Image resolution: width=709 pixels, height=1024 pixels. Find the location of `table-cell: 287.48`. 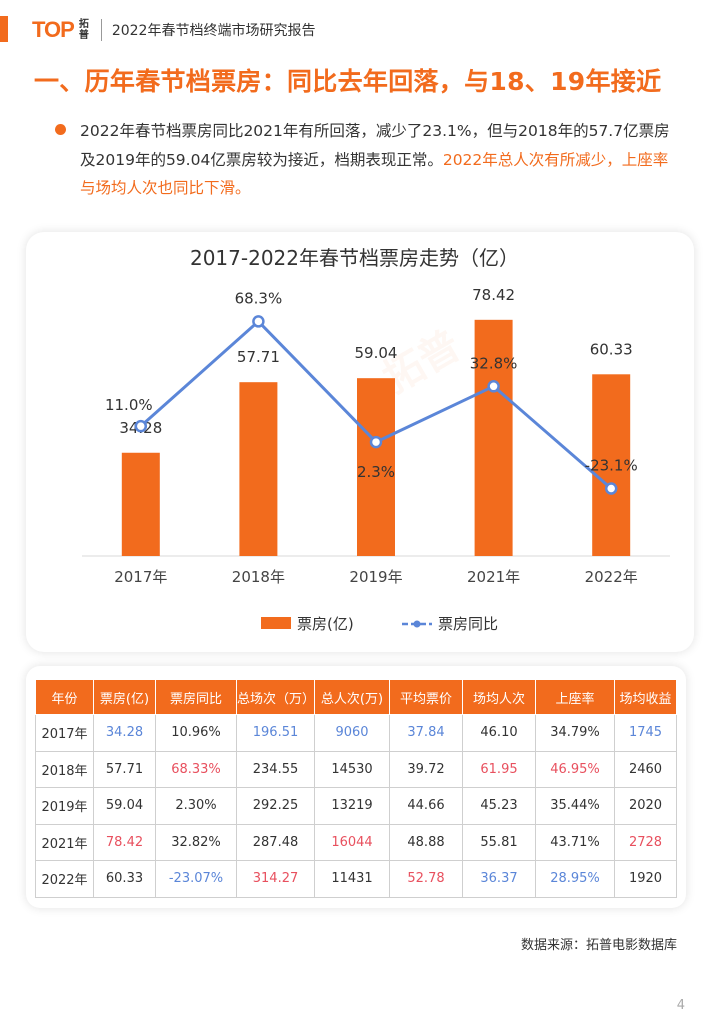

table-cell: 287.48 is located at coordinates (275, 842).